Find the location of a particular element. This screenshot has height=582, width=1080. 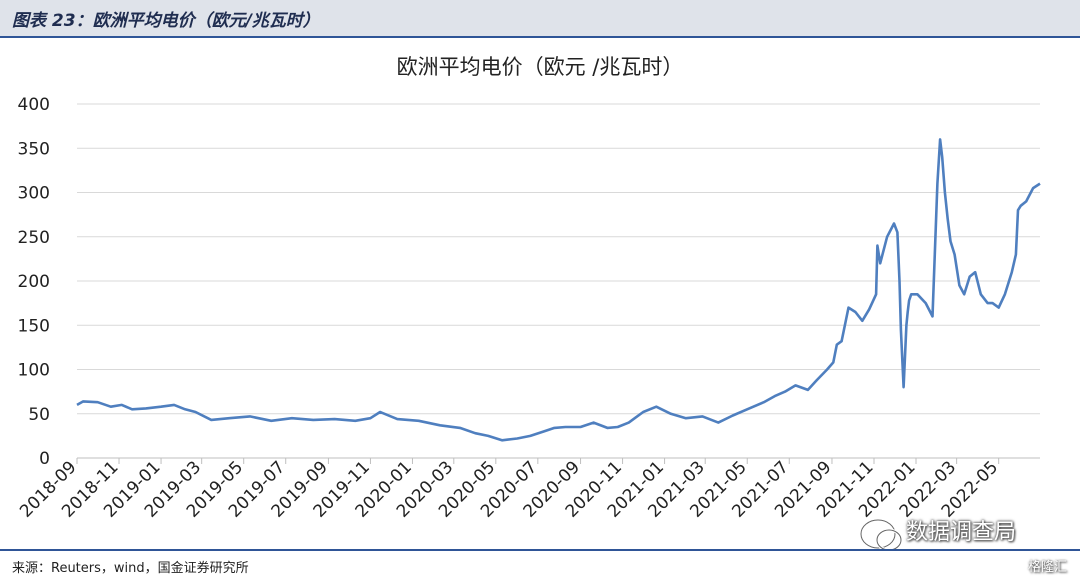

y-tick-label: 350 is located at coordinates (34, 149).